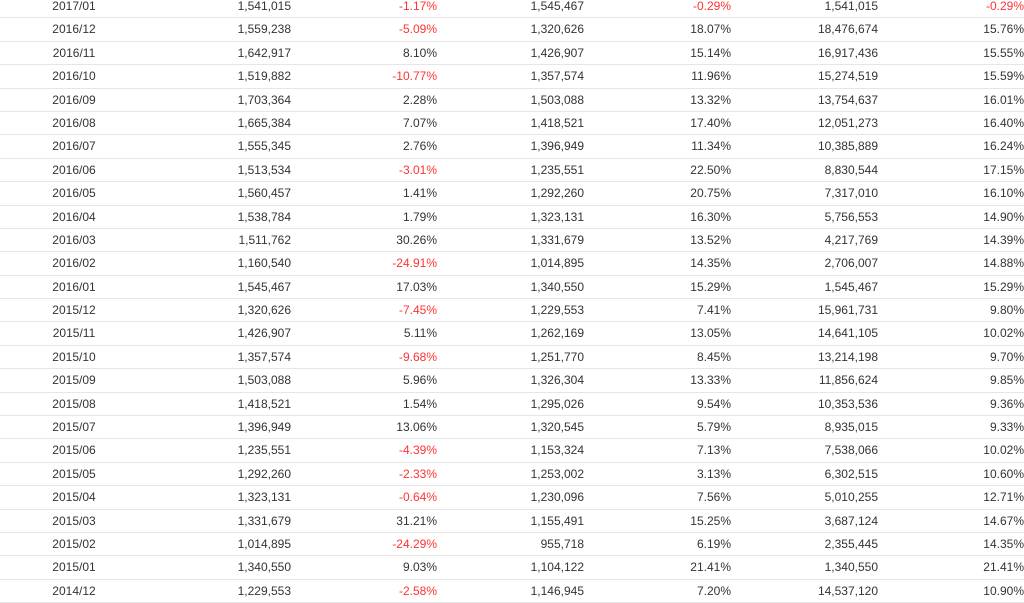  What do you see at coordinates (74, 590) in the screenshot?
I see `table-cell-month: 2014/12` at bounding box center [74, 590].